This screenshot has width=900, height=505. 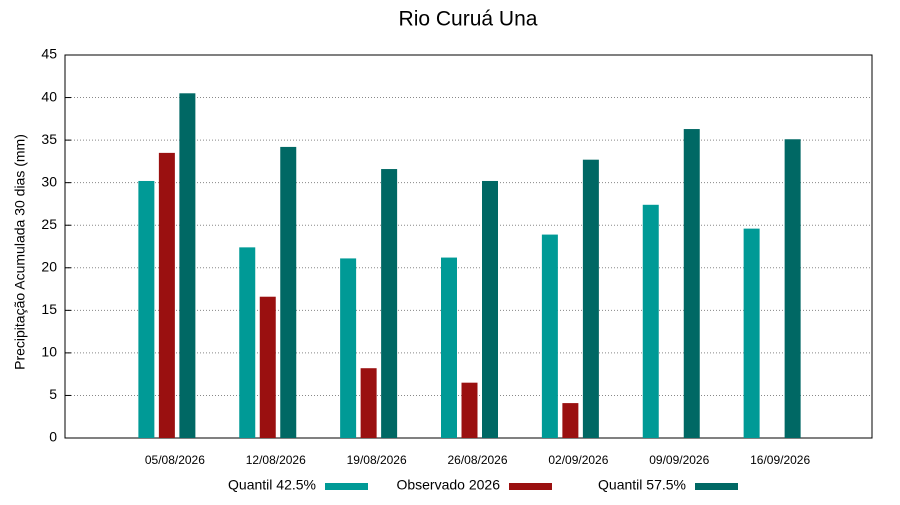 I want to click on y-tick-label: 25, so click(x=49, y=224).